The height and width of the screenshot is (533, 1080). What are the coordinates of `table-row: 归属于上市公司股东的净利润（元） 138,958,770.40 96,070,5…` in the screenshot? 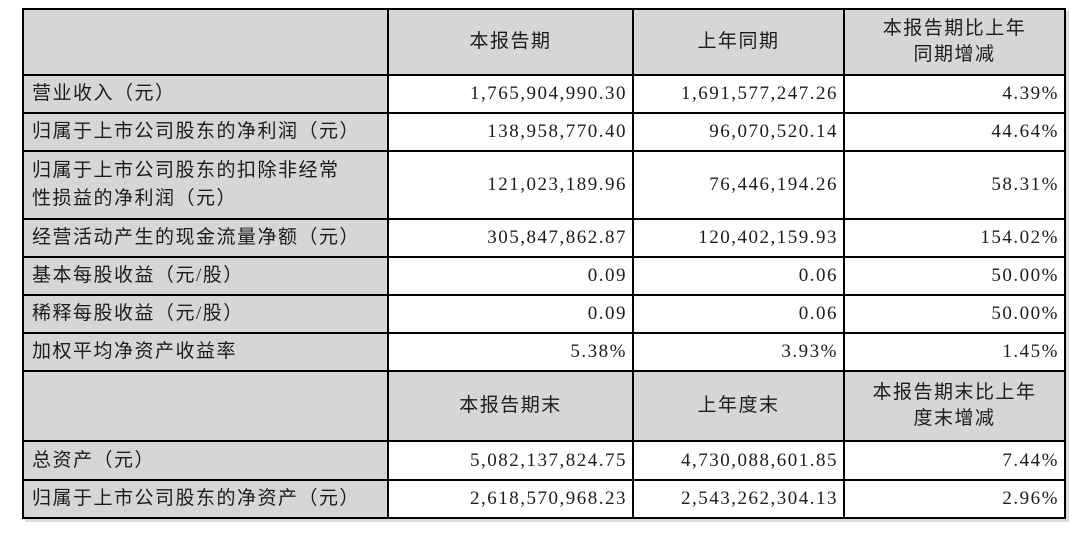 It's located at (544, 132).